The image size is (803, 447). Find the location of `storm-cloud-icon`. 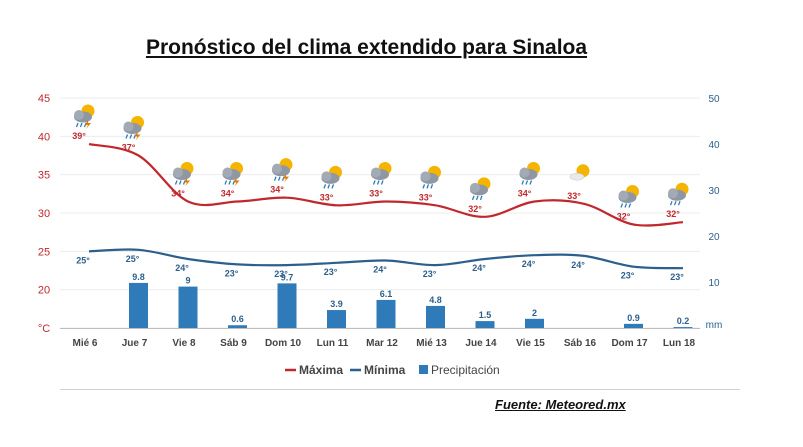

storm-cloud-icon is located at coordinates (282, 170).